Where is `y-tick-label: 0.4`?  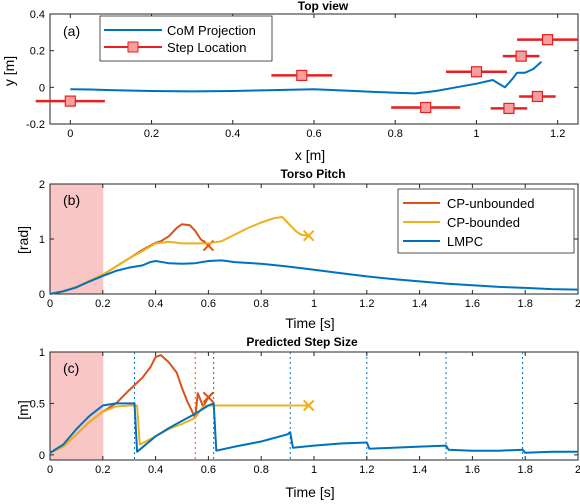 y-tick-label: 0.4 is located at coordinates (37, 15).